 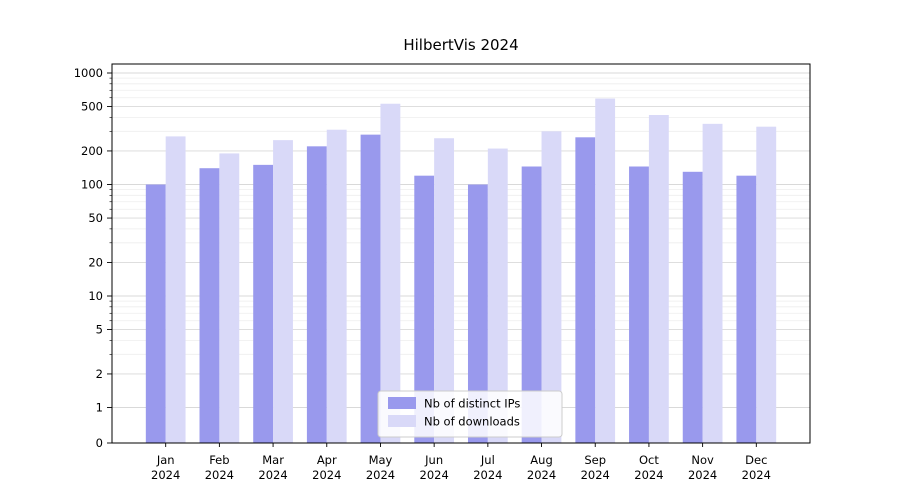 What do you see at coordinates (595, 475) in the screenshot?
I see `x-tick-label-year-sep: 2024` at bounding box center [595, 475].